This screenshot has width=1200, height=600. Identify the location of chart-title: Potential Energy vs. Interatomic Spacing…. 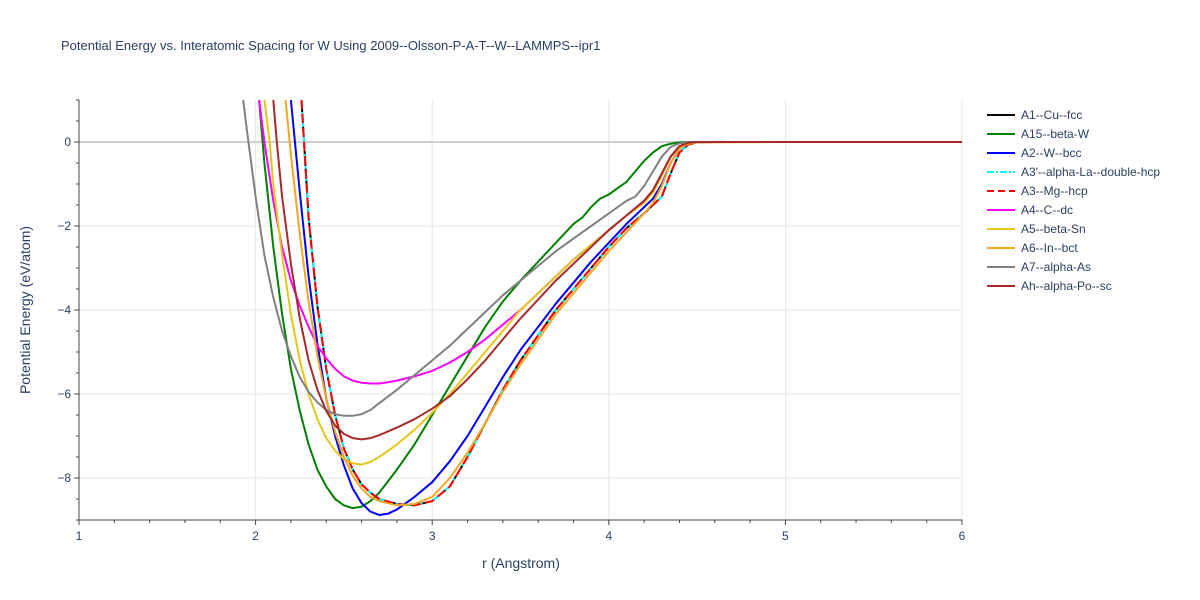
(330, 45).